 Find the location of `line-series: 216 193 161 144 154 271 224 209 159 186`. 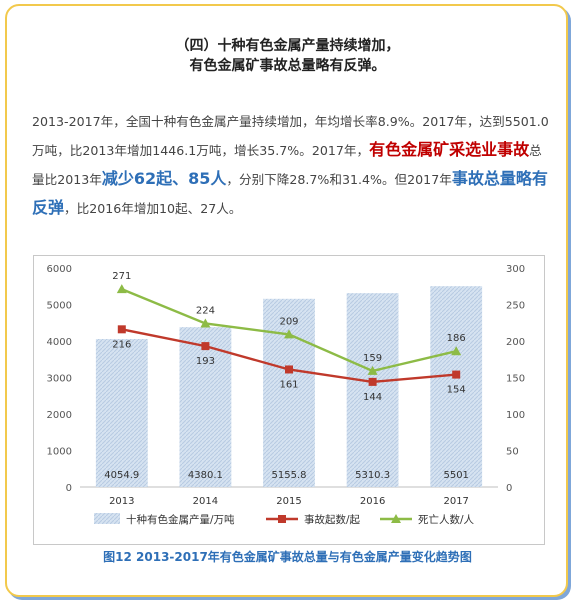

line-series: 216 193 161 144 154 271 224 209 159 186 is located at coordinates (288, 337).